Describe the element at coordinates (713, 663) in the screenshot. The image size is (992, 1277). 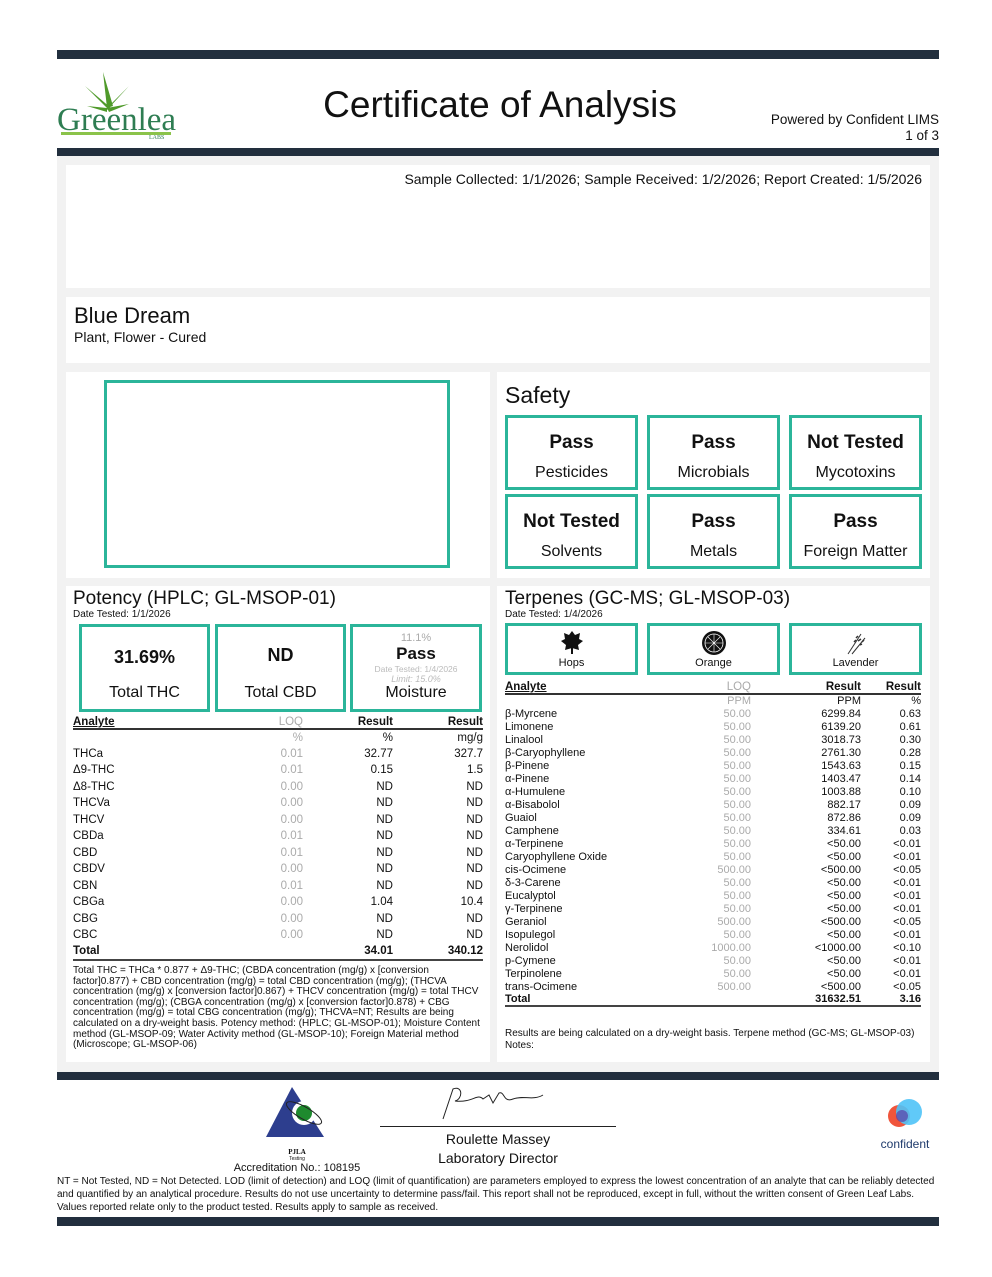
I see `aroma-label: Orange` at that location.